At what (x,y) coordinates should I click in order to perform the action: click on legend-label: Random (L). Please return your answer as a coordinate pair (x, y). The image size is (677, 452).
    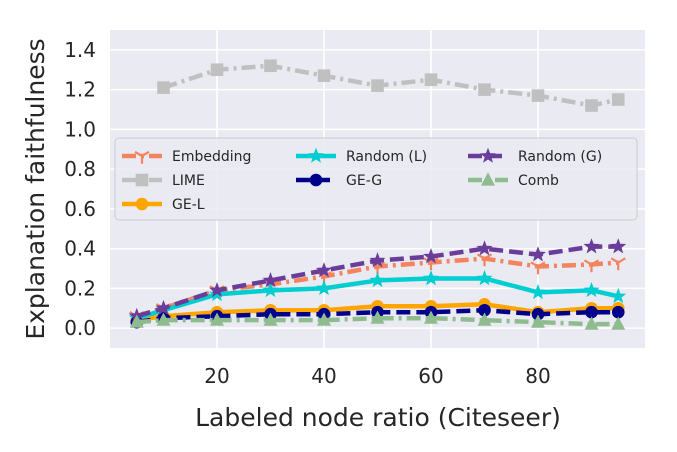
    Looking at the image, I should click on (386, 157).